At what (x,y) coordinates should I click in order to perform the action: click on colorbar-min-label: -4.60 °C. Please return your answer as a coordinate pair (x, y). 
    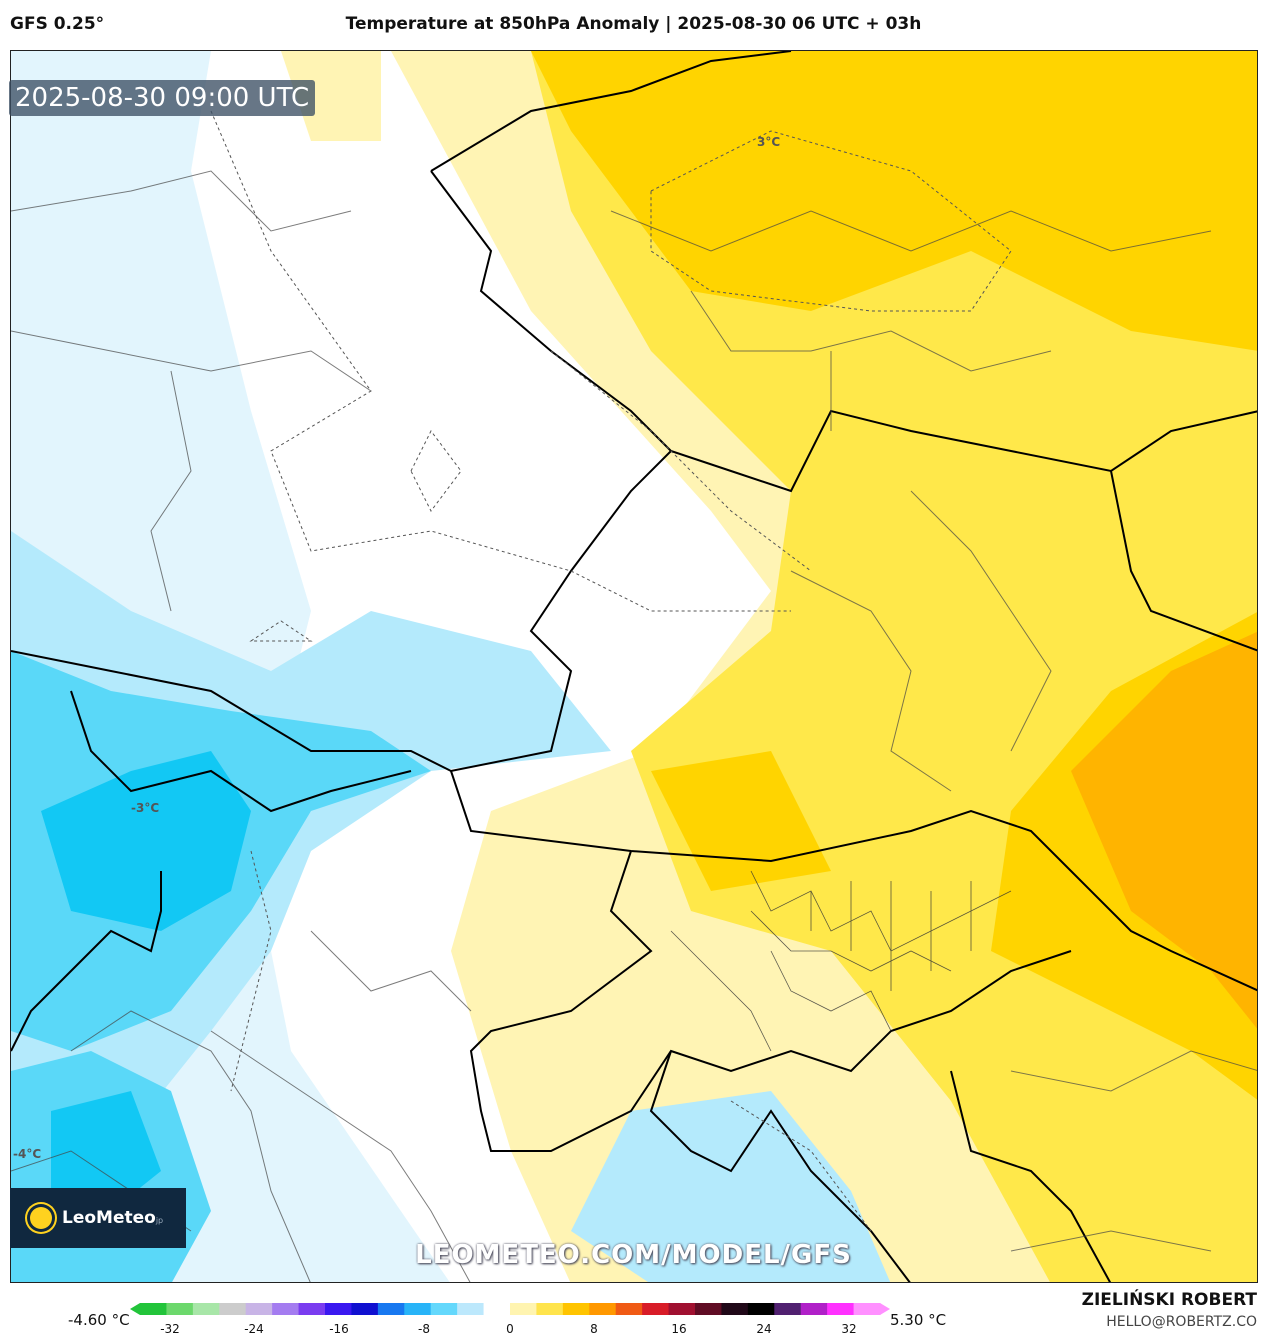
    Looking at the image, I should click on (99, 1320).